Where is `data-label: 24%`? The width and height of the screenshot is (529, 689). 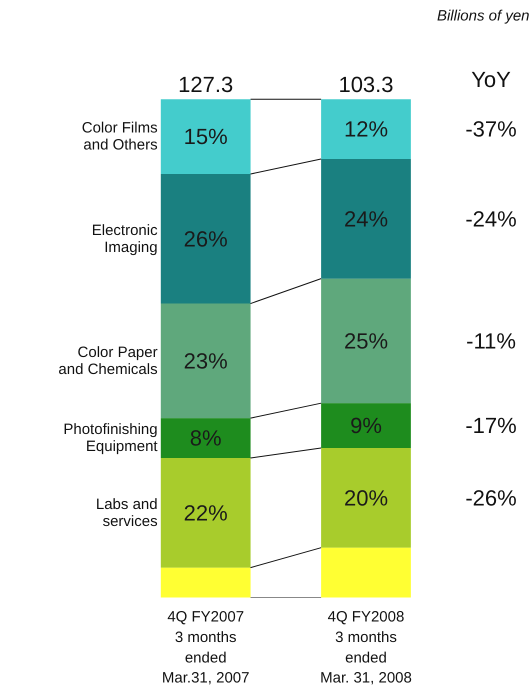 data-label: 24% is located at coordinates (366, 219).